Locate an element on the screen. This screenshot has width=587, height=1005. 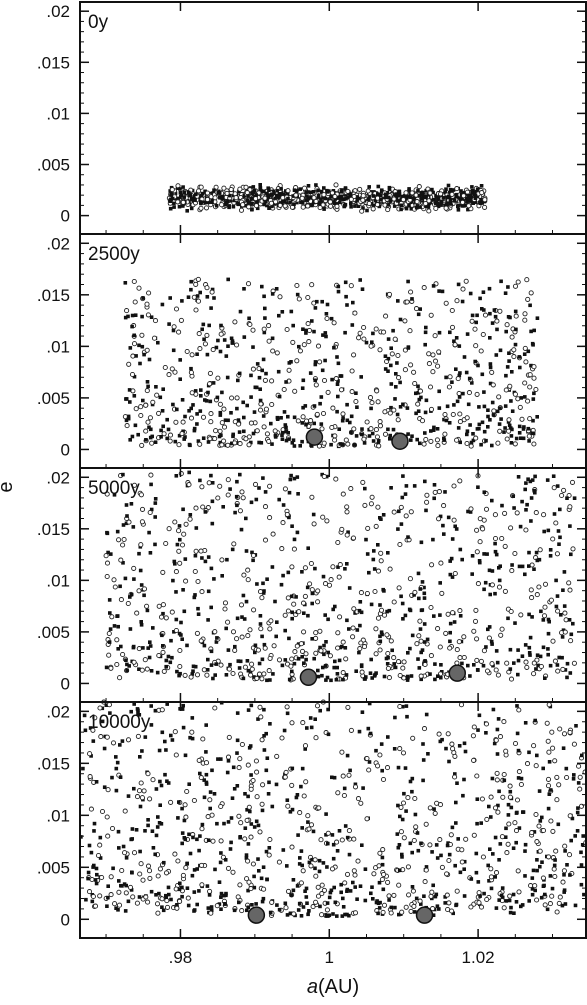
y-tick-label-0y: .015 is located at coordinates (53, 62).